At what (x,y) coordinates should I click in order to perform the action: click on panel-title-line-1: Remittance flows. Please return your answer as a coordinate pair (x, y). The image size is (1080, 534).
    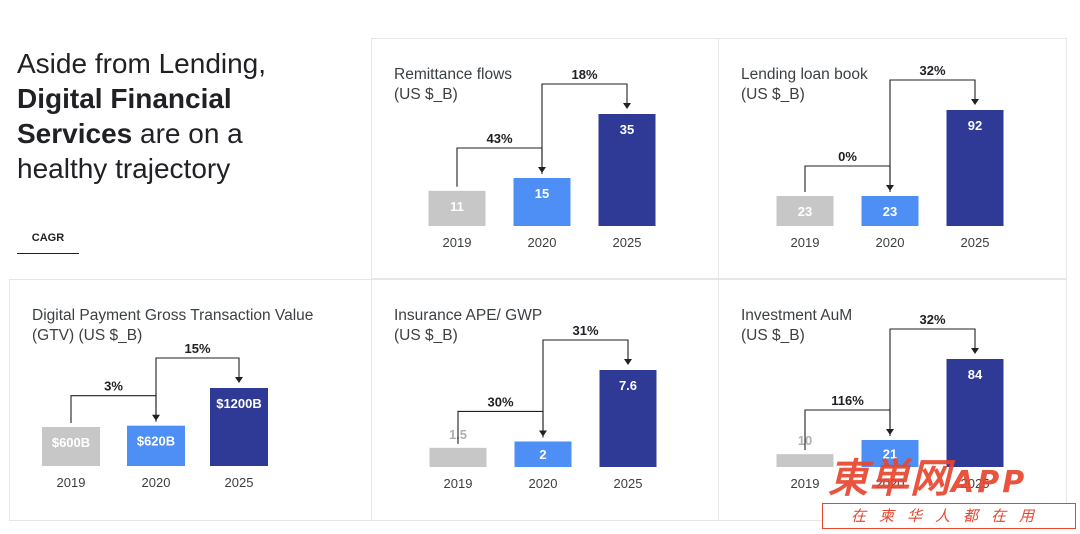
    Looking at the image, I should click on (453, 74).